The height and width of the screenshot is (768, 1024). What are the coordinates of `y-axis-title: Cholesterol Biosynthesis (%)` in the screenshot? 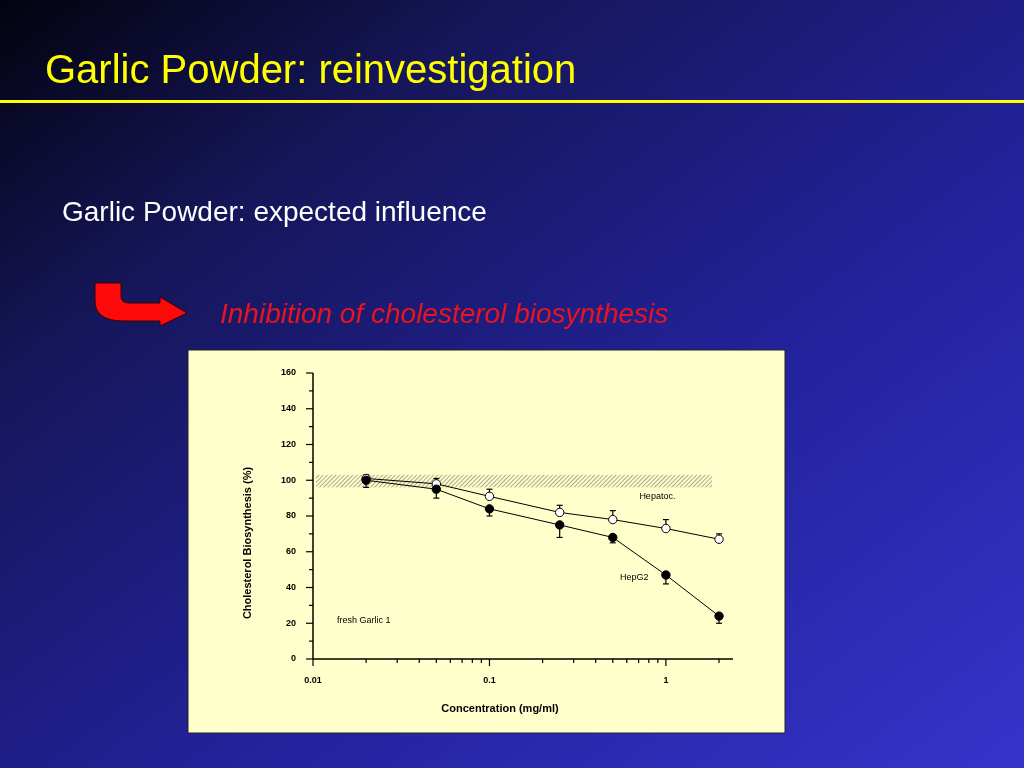 It's located at (247, 543).